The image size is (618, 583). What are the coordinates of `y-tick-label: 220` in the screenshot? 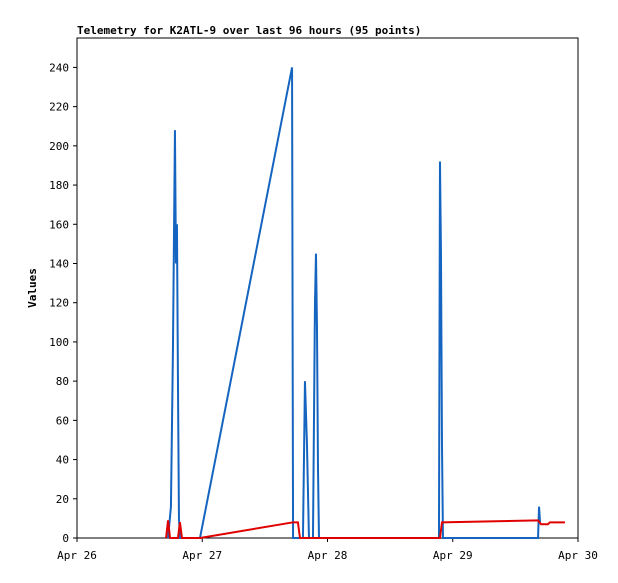 It's located at (59, 107).